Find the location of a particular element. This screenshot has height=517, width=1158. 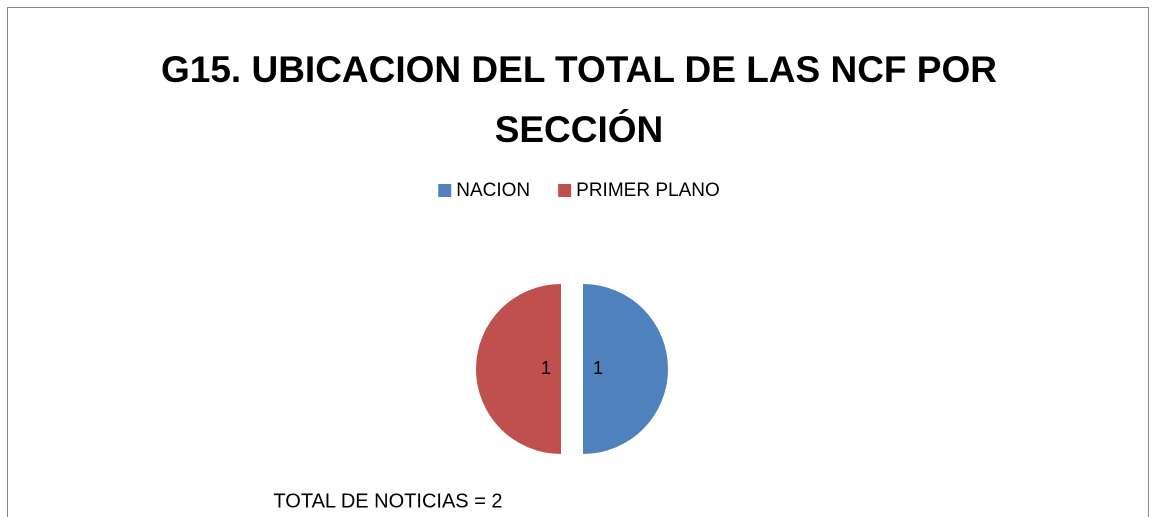

annotation: TOTAL DE NOTICIAS = 2 is located at coordinates (387, 501).